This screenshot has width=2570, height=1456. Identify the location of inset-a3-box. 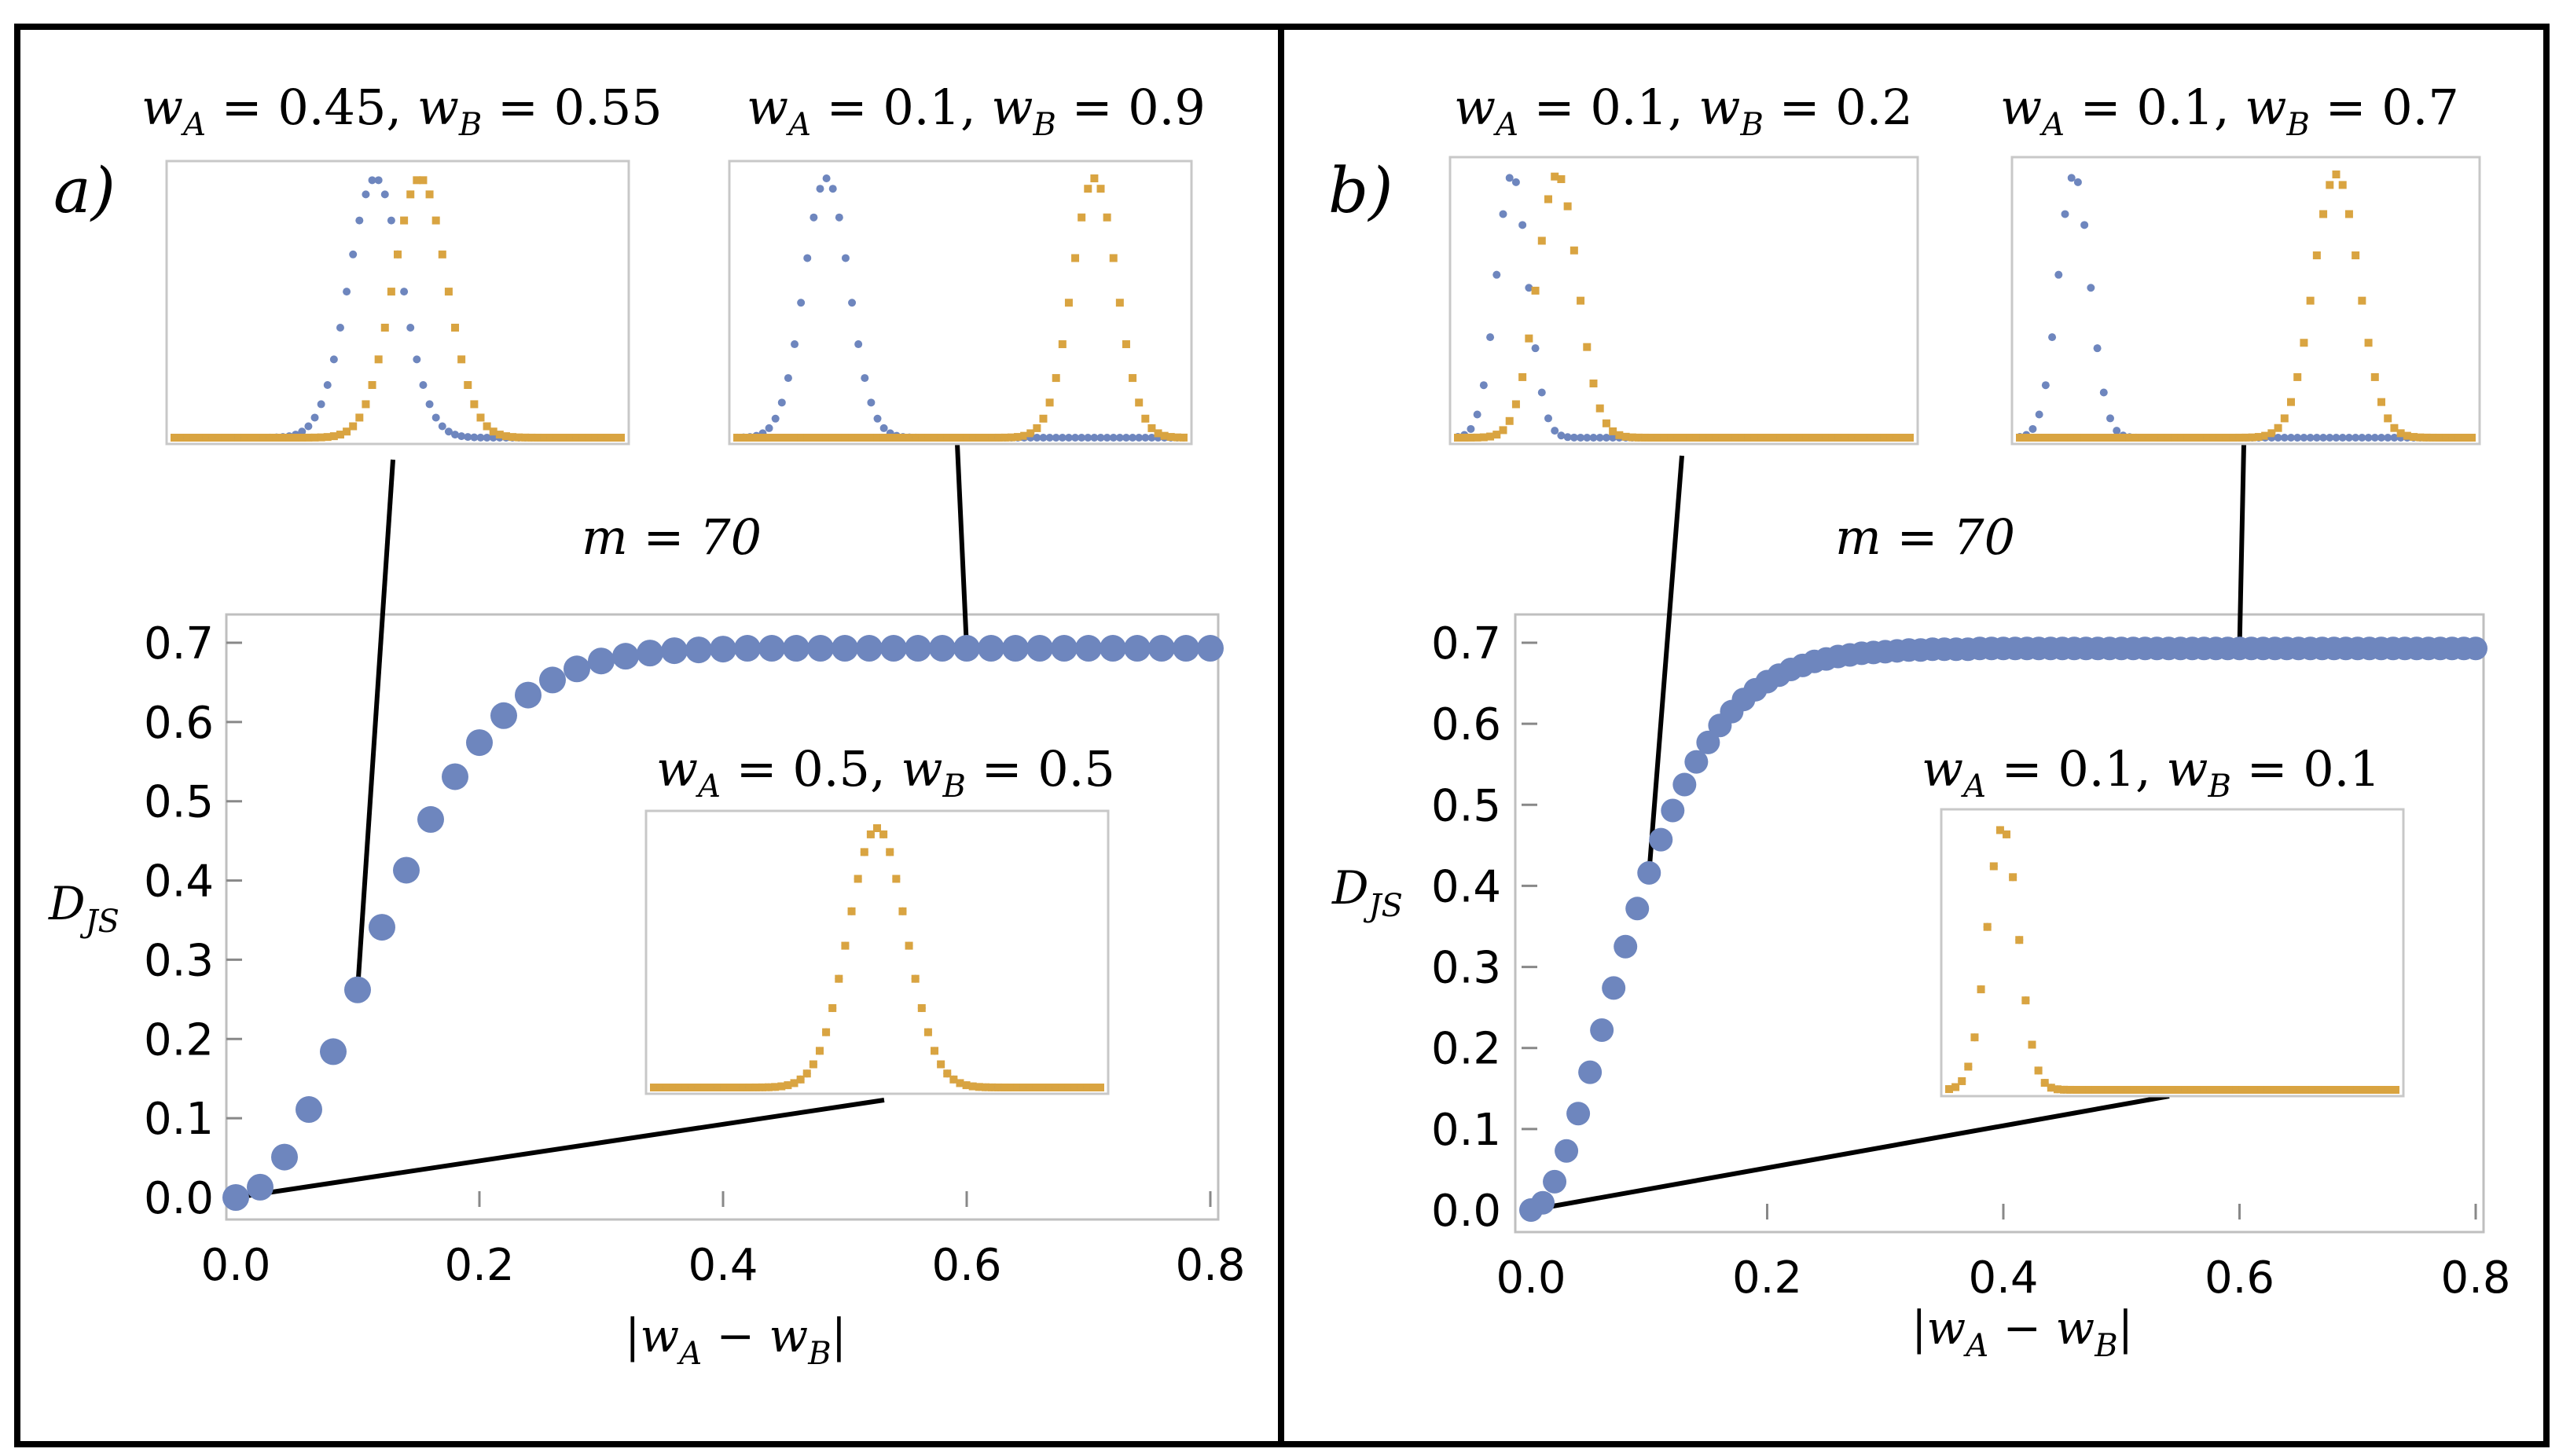
(877, 952).